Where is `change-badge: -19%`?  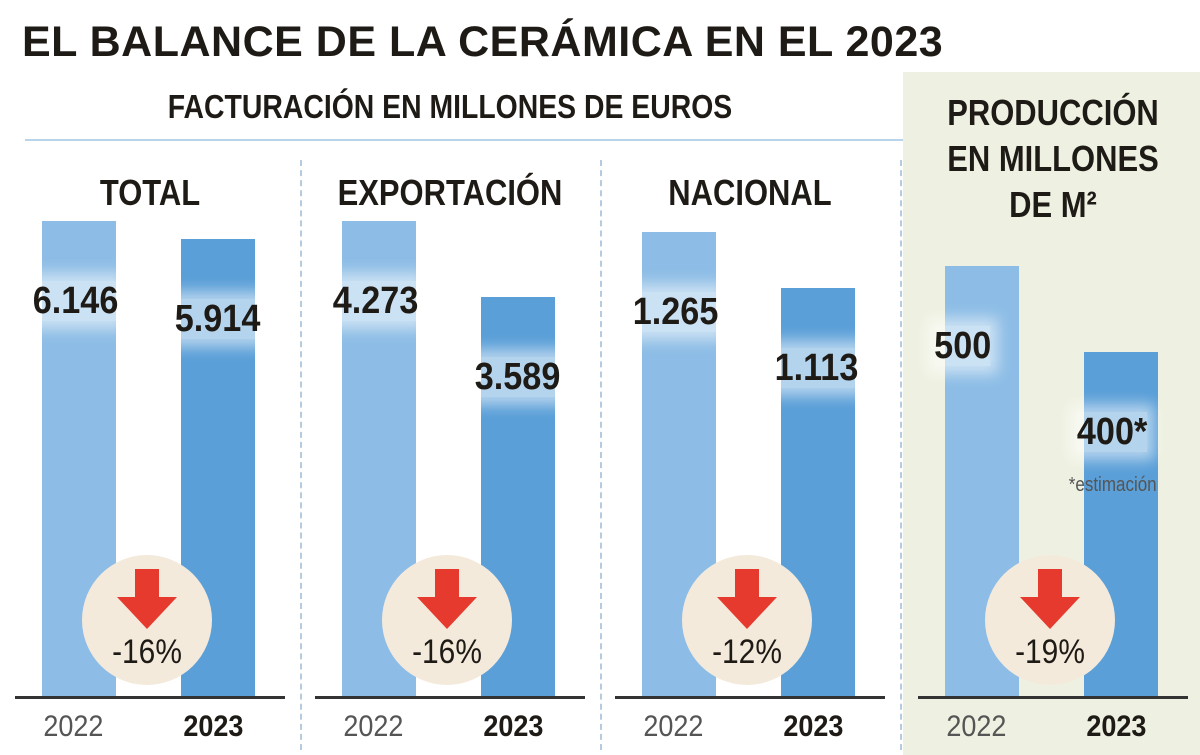 change-badge: -19% is located at coordinates (1050, 620).